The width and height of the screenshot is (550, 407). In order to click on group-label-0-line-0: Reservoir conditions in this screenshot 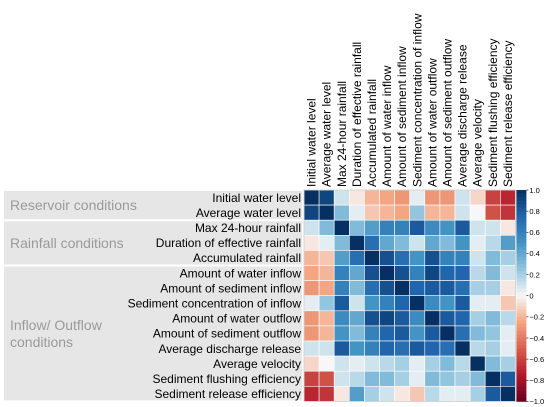, I will do `click(73, 205)`.